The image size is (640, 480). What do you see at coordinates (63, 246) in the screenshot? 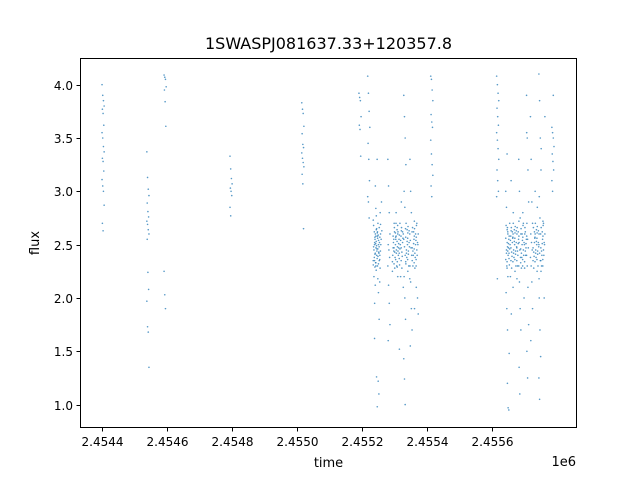
I see `y-tick-label: 2.5` at bounding box center [63, 246].